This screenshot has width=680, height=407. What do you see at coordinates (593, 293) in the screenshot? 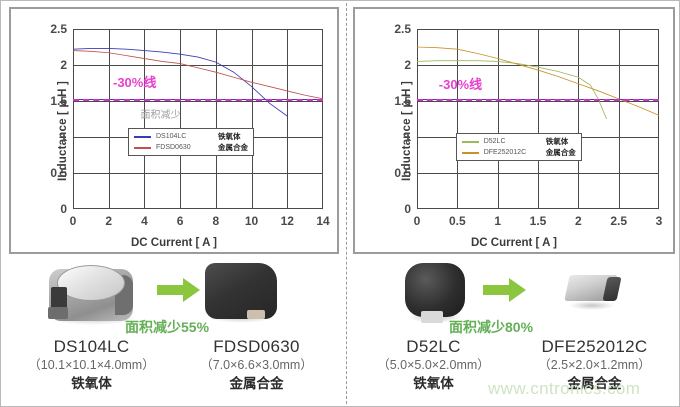
I see `inductor-photo-dfe252012c` at bounding box center [593, 293].